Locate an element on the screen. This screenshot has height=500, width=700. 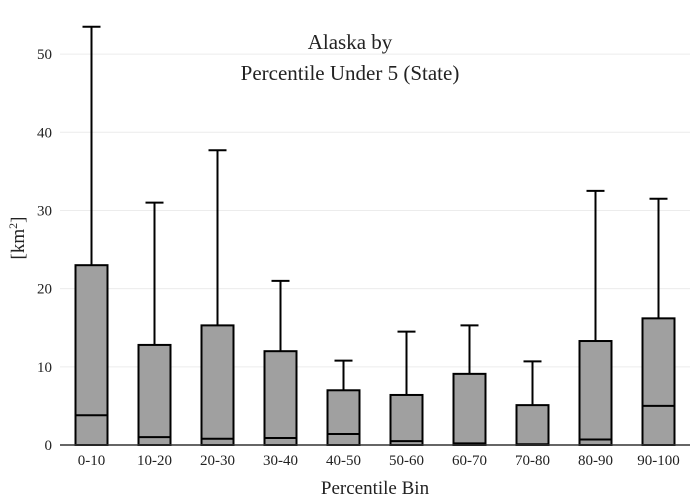
x-axis-label: Percentile Bin is located at coordinates (375, 488).